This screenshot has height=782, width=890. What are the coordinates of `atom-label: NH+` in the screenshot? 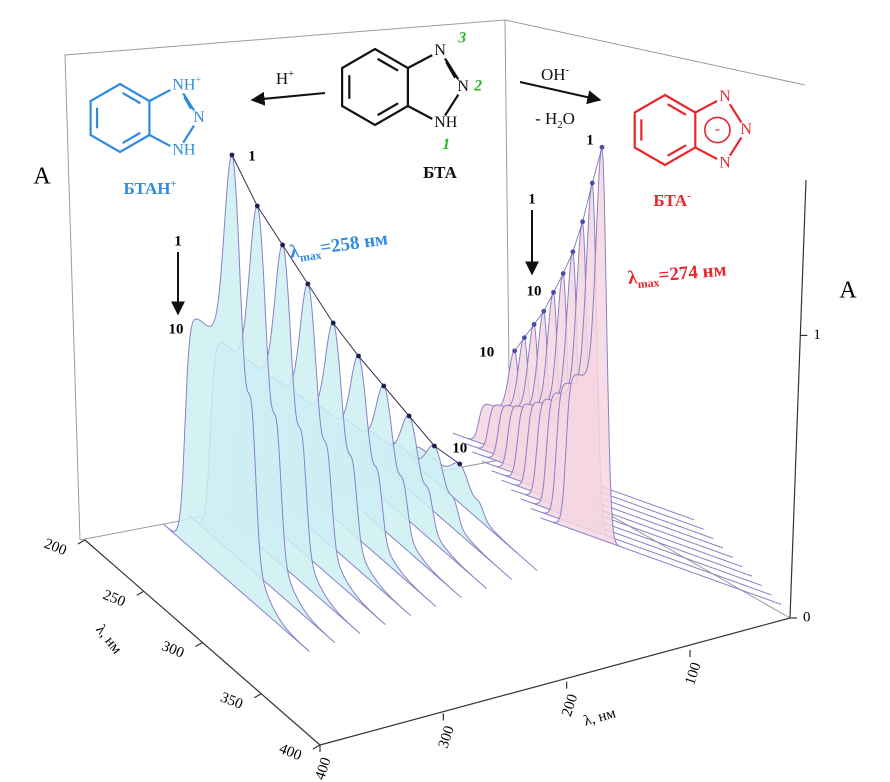 It's located at (186, 83).